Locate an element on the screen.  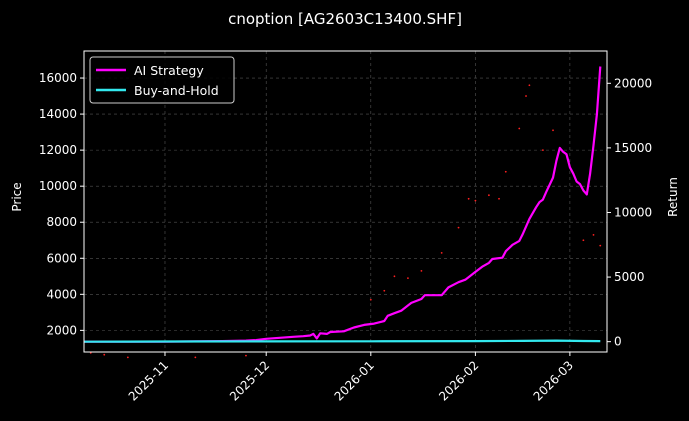
legend-box is located at coordinates (162, 80).